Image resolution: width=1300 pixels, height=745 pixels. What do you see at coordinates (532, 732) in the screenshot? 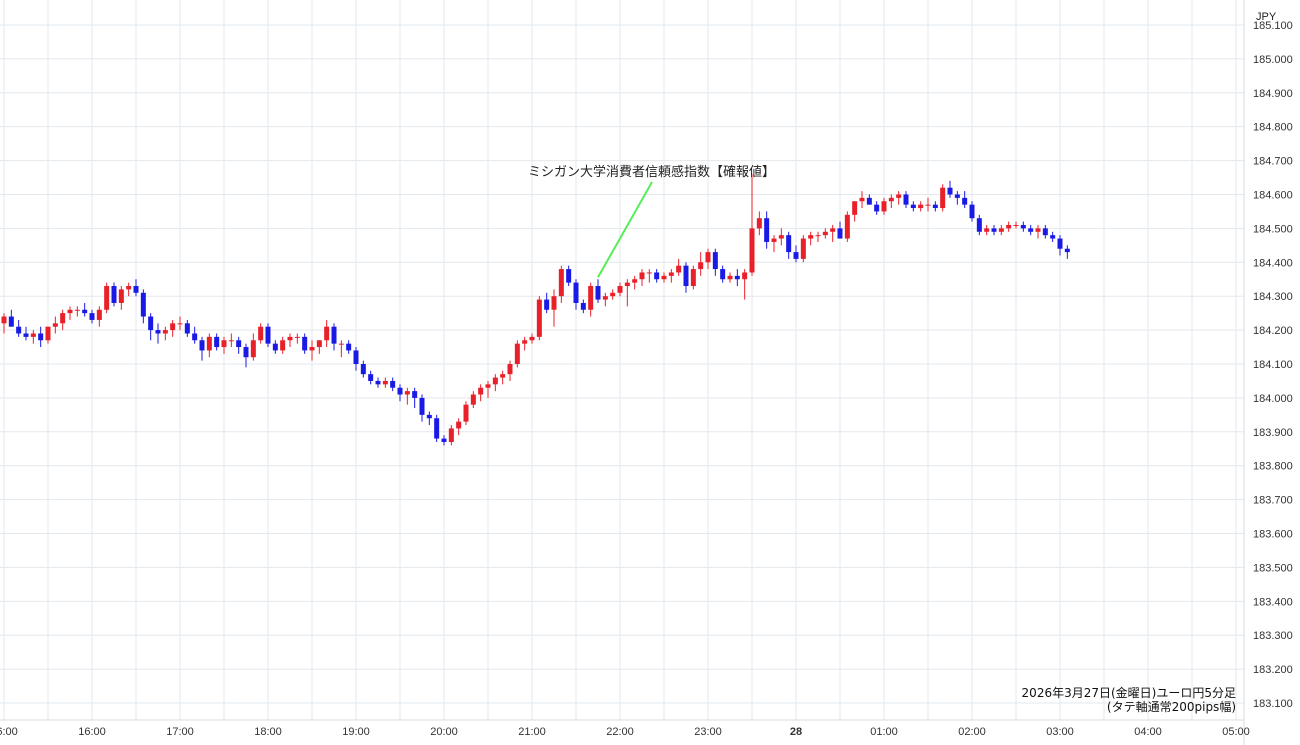
I see `time-tick-label: 21:00` at bounding box center [532, 732].